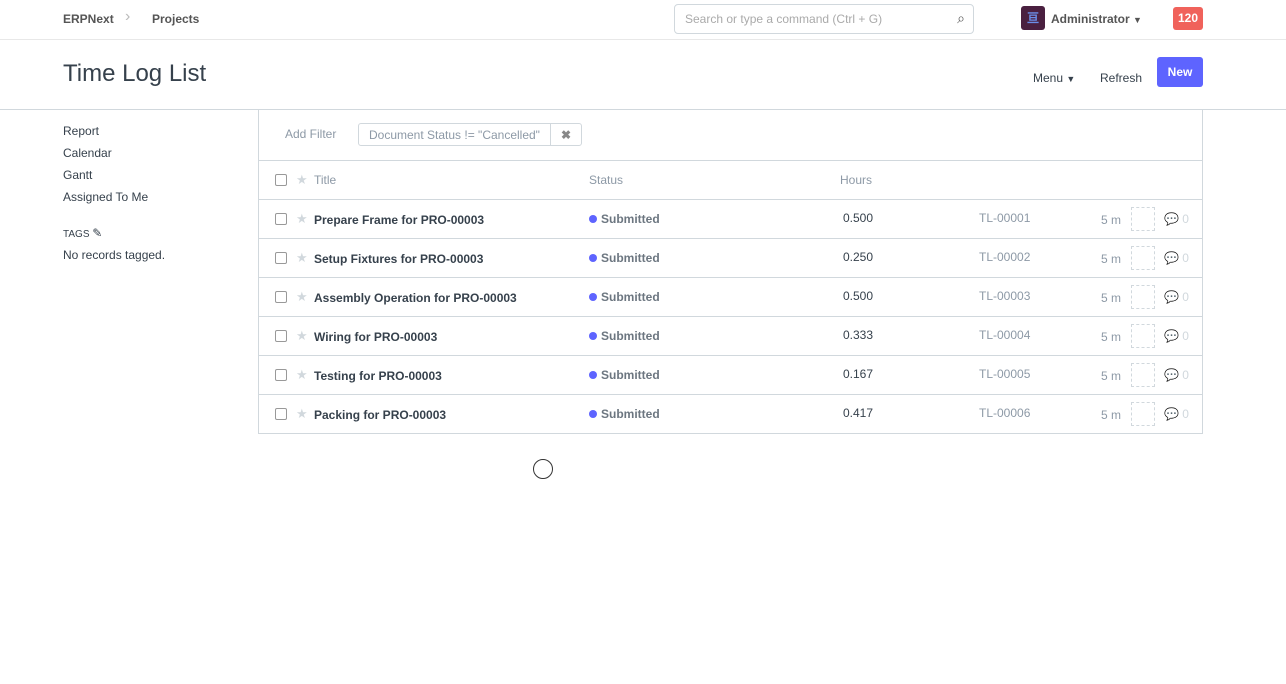 The width and height of the screenshot is (1286, 684). I want to click on row-name: TL-00003, so click(1005, 296).